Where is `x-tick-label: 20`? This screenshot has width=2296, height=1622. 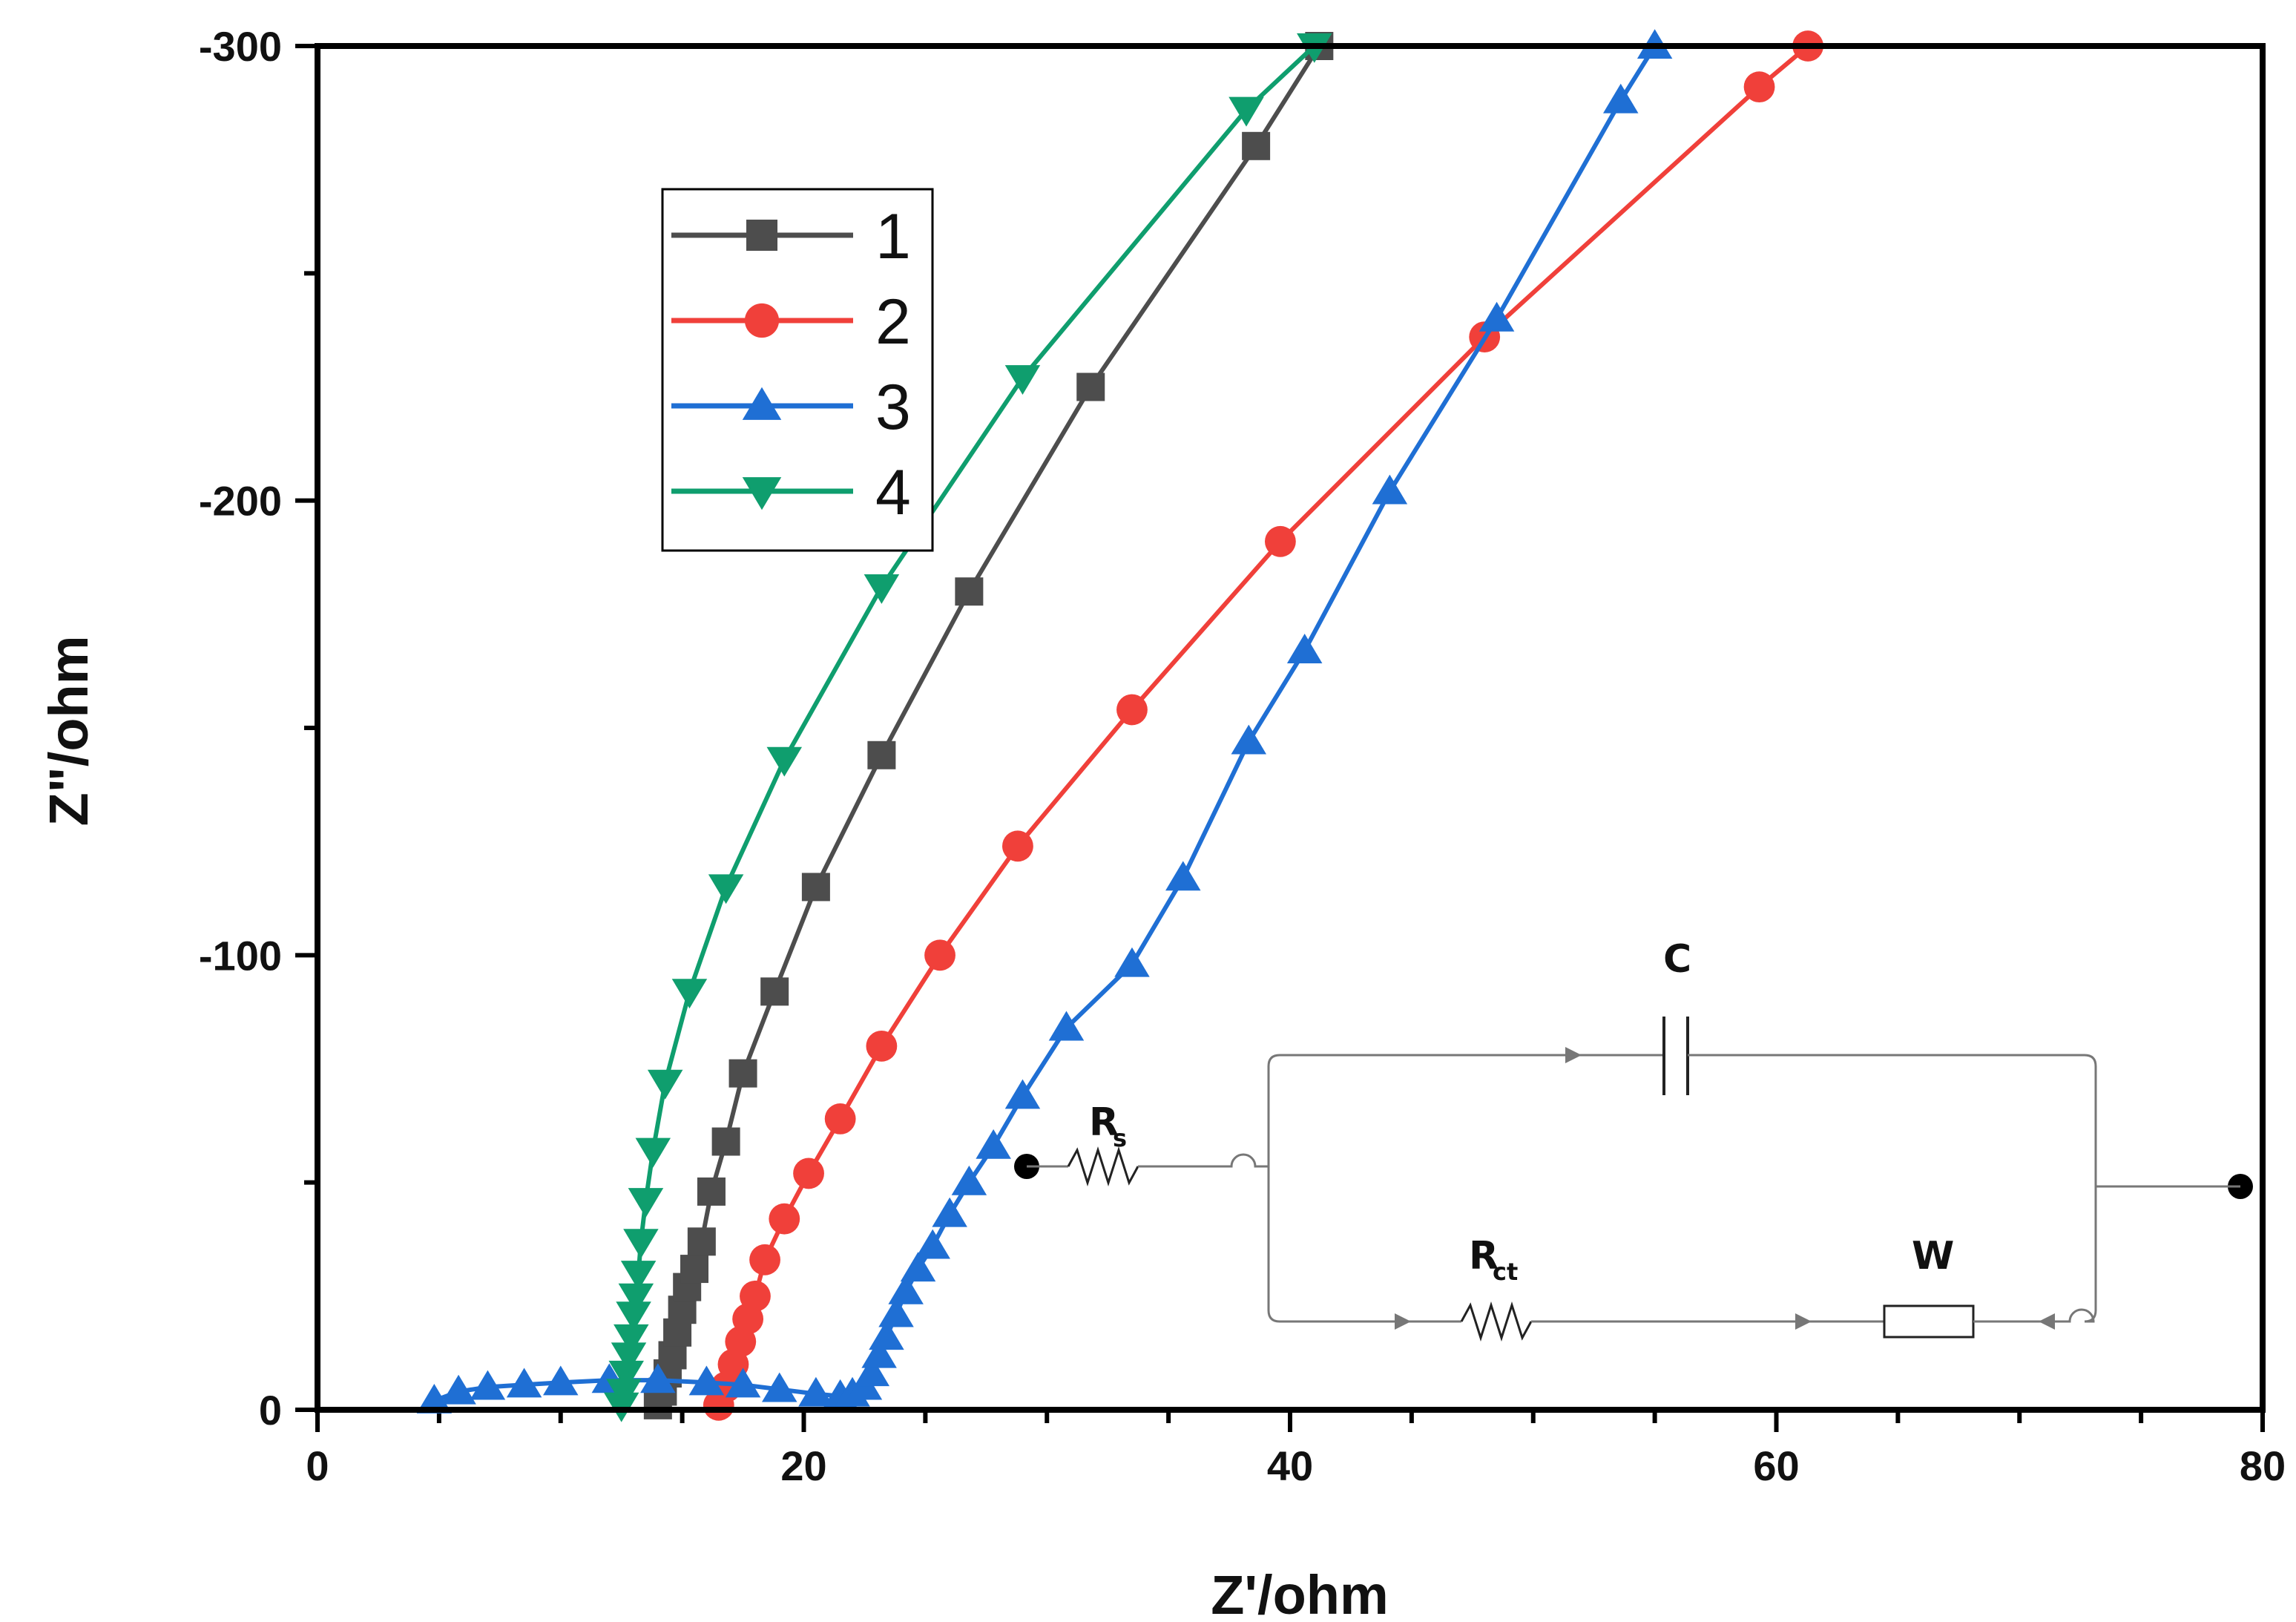 x-tick-label: 20 is located at coordinates (803, 1465).